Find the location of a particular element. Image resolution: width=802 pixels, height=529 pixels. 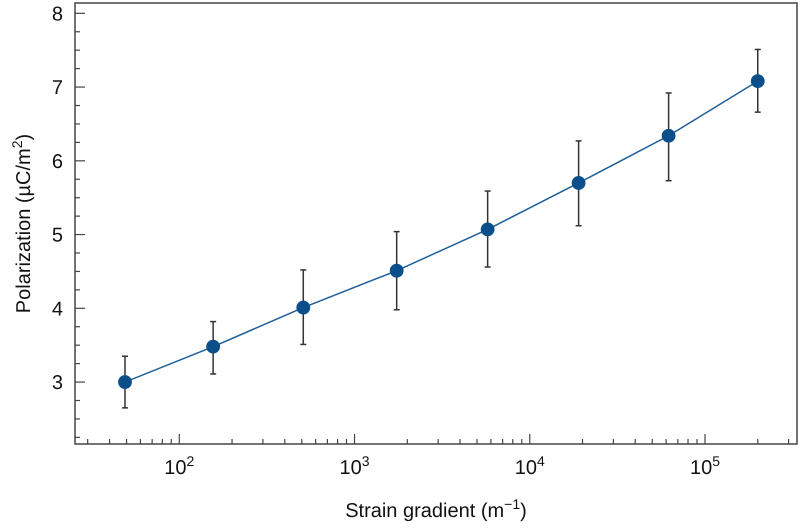

x-tick-label: 10$^{3}$ is located at coordinates (355, 466).